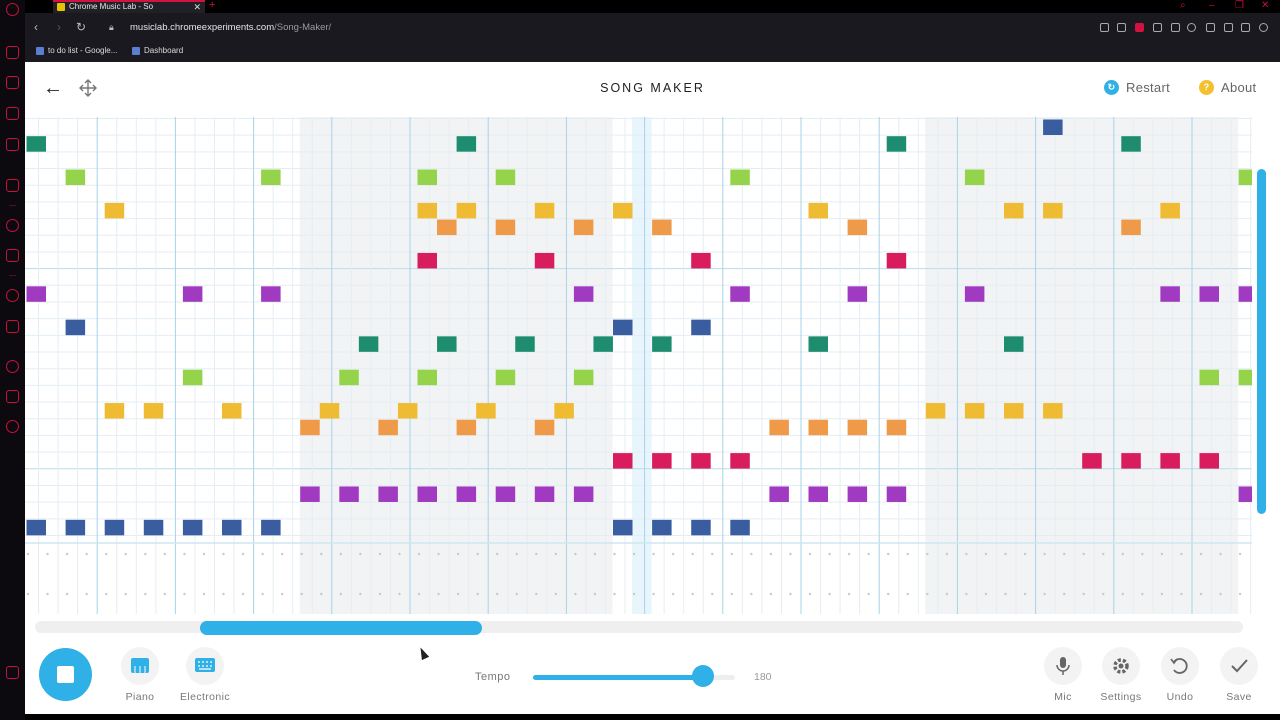  Describe the element at coordinates (129, 6) in the screenshot. I see `active-tab: Chrome Music Lab - So ✕` at that location.